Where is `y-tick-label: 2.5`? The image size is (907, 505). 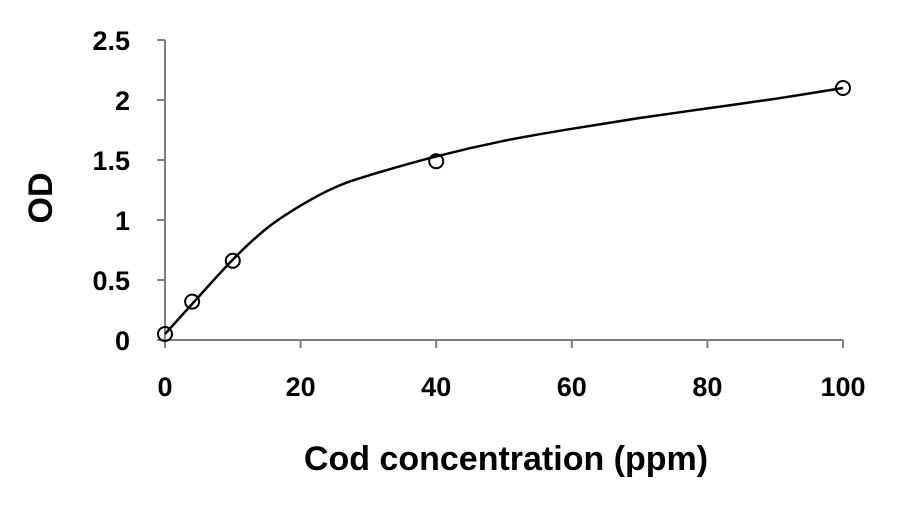
y-tick-label: 2.5 is located at coordinates (111, 41).